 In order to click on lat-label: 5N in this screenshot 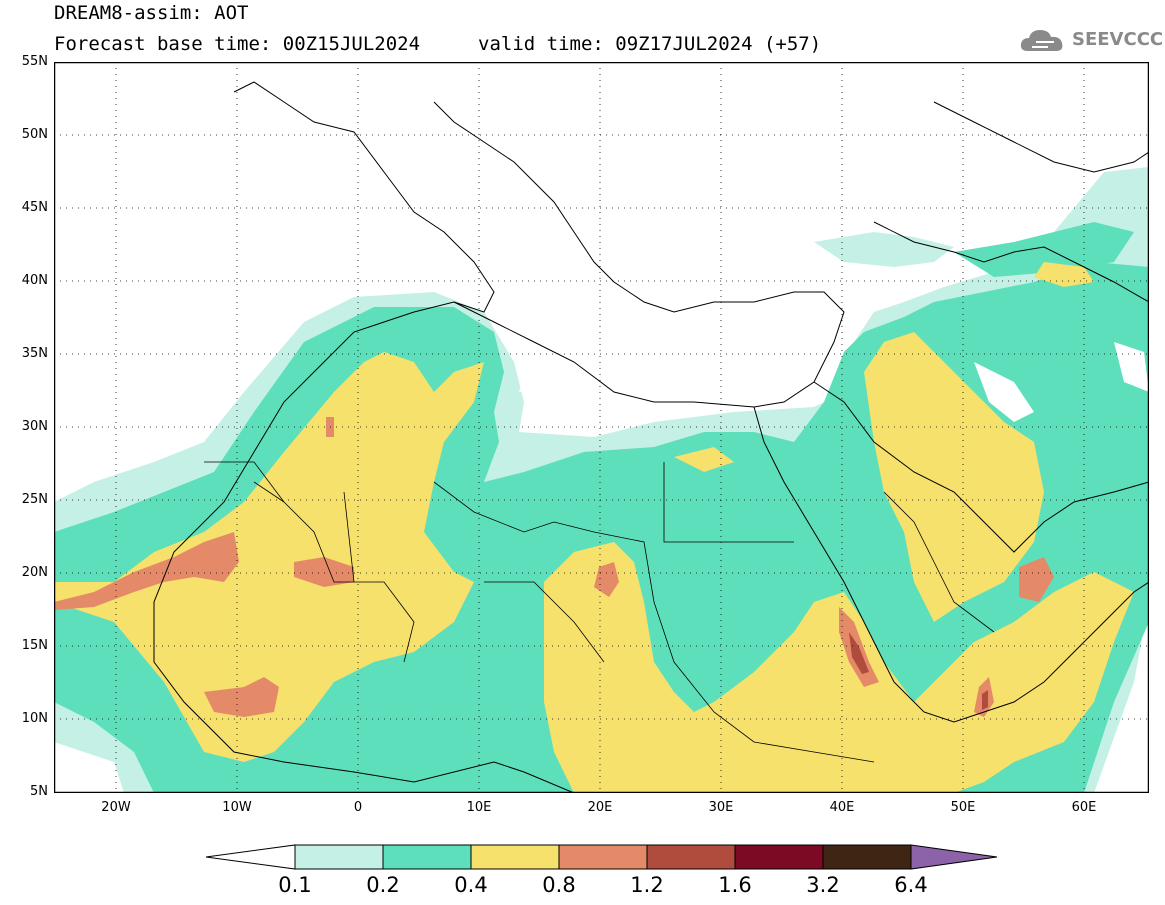, I will do `click(39, 791)`.